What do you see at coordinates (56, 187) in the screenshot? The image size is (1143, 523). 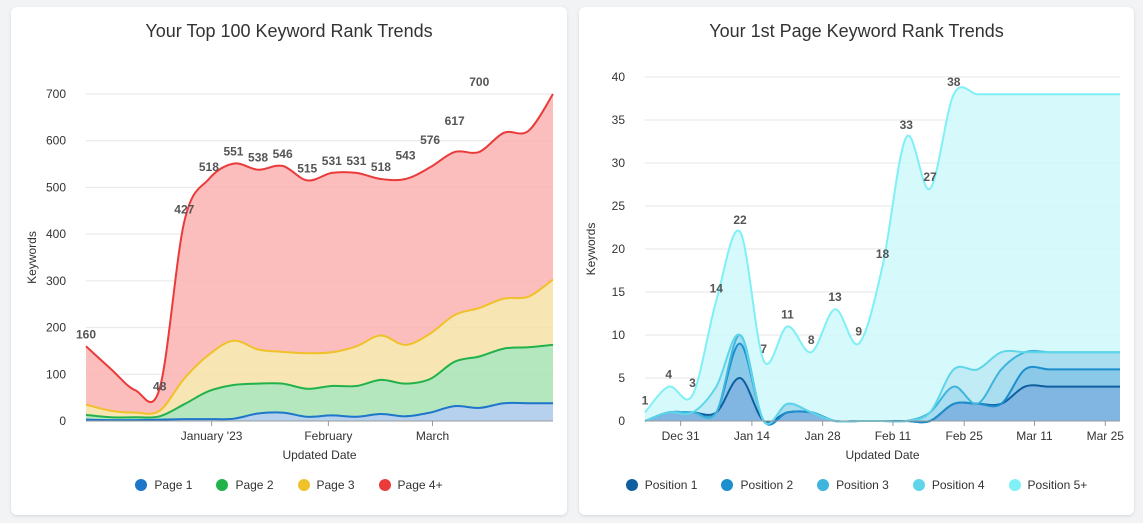 I see `y-tick-label: 500` at bounding box center [56, 187].